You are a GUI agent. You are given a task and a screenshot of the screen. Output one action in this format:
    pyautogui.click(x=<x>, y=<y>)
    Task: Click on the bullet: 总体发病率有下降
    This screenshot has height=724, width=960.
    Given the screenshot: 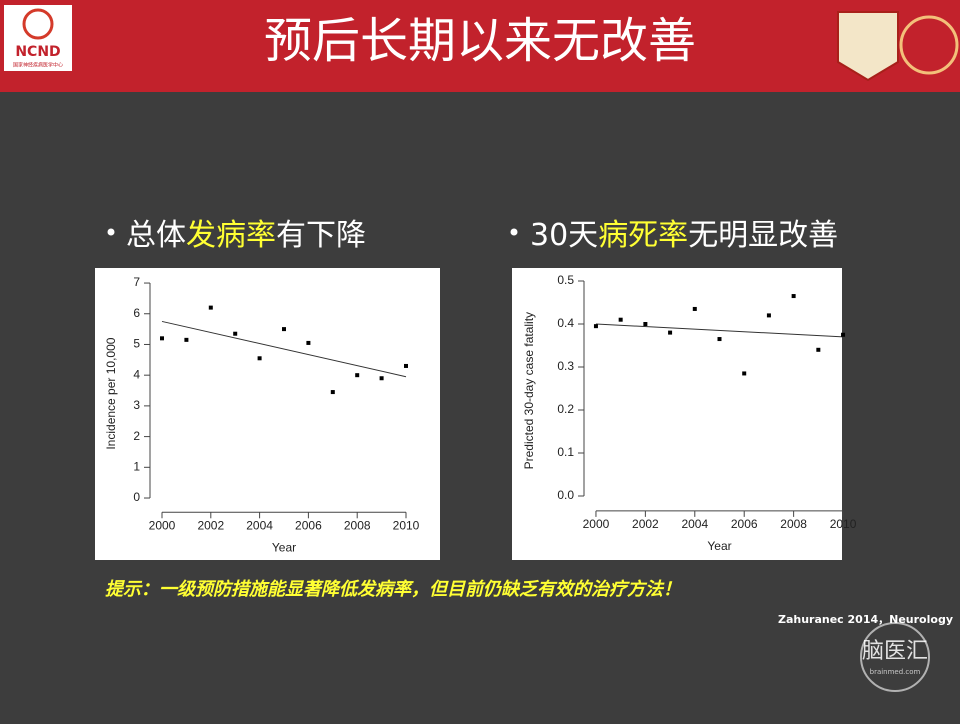 What is the action you would take?
    pyautogui.click(x=246, y=235)
    